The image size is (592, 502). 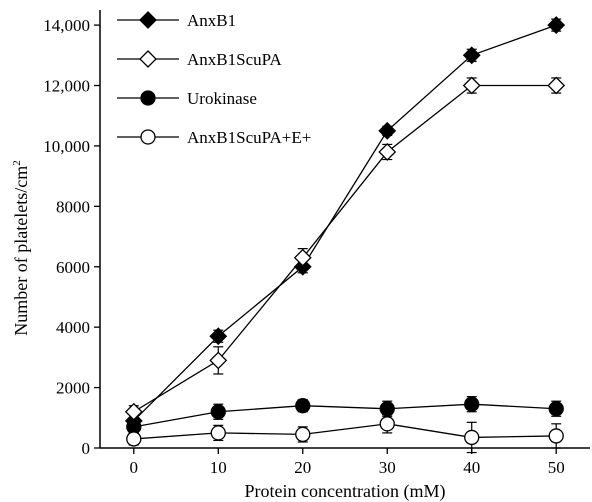 I want to click on legend-entry-1: AnxB1, so click(x=176, y=20).